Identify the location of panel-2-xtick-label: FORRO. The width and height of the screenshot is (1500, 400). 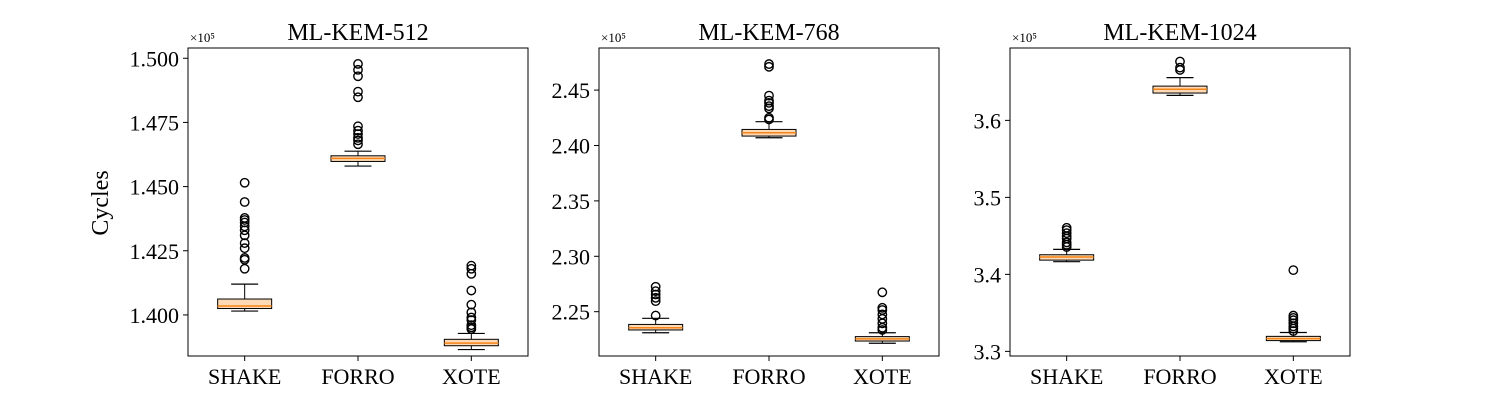
(768, 376).